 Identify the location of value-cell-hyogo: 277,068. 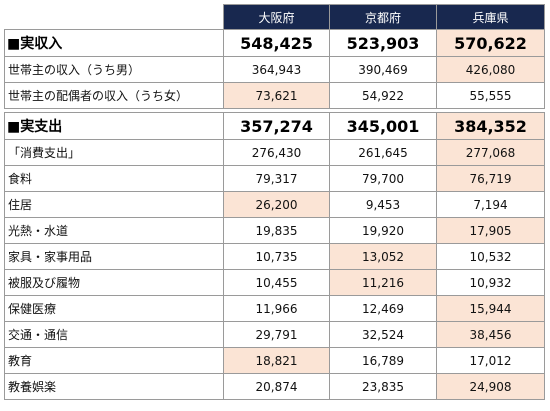
(490, 152).